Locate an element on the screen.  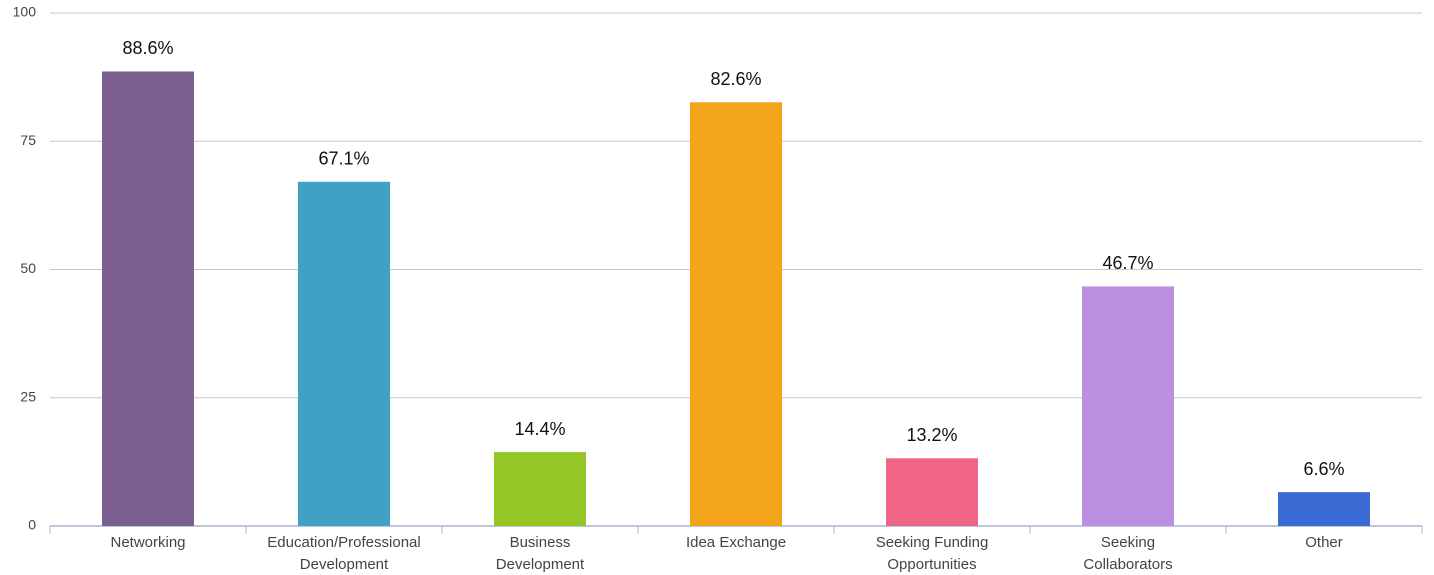
data-label: 6.6% is located at coordinates (1323, 469).